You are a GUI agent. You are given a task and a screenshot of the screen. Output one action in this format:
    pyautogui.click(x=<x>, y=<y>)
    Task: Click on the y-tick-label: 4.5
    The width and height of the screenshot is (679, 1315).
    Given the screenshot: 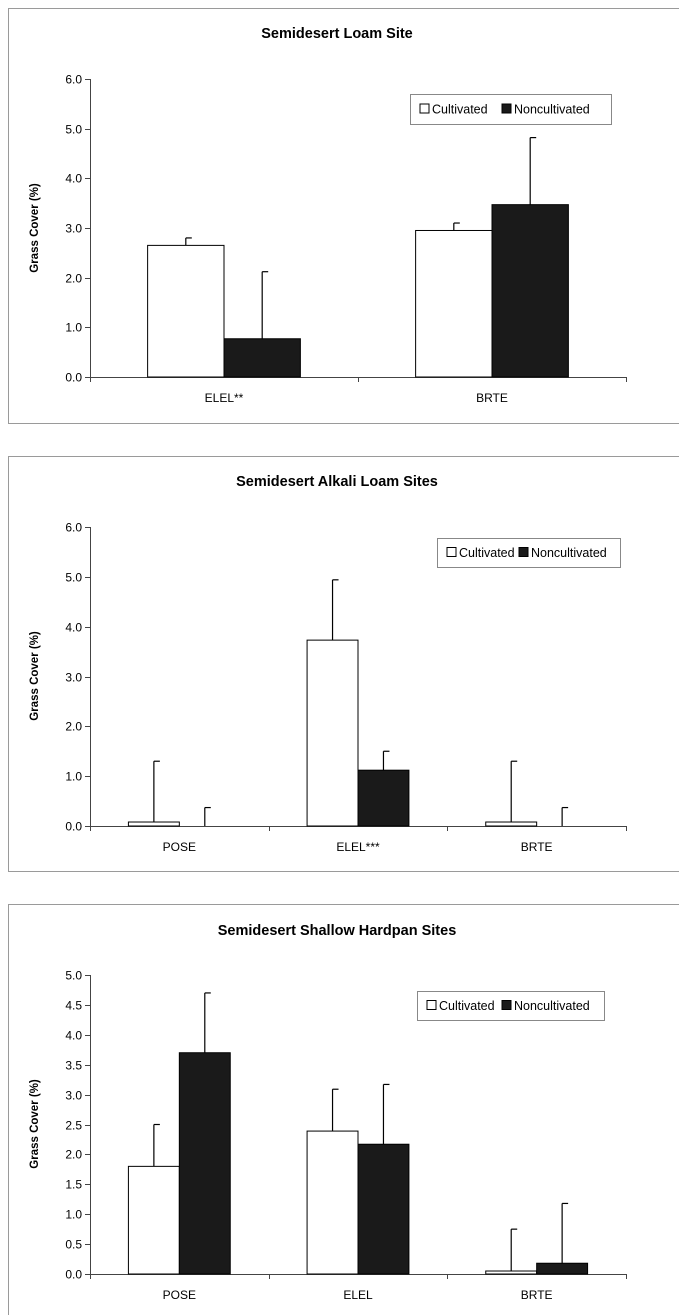 What is the action you would take?
    pyautogui.click(x=73, y=1006)
    